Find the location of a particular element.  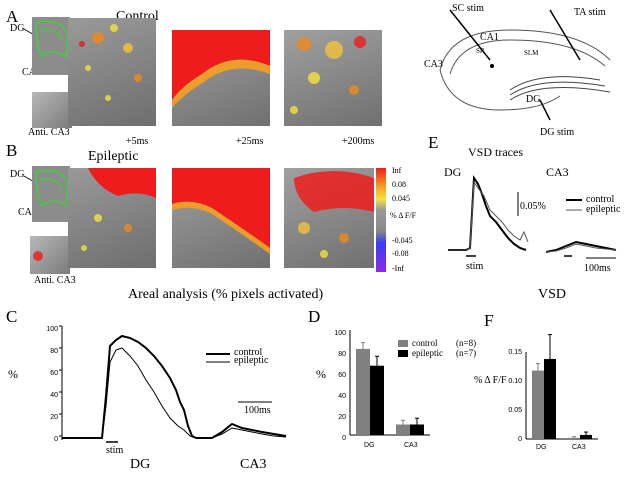

legend-d-n-epileptic: (n=7) is located at coordinates (466, 353).